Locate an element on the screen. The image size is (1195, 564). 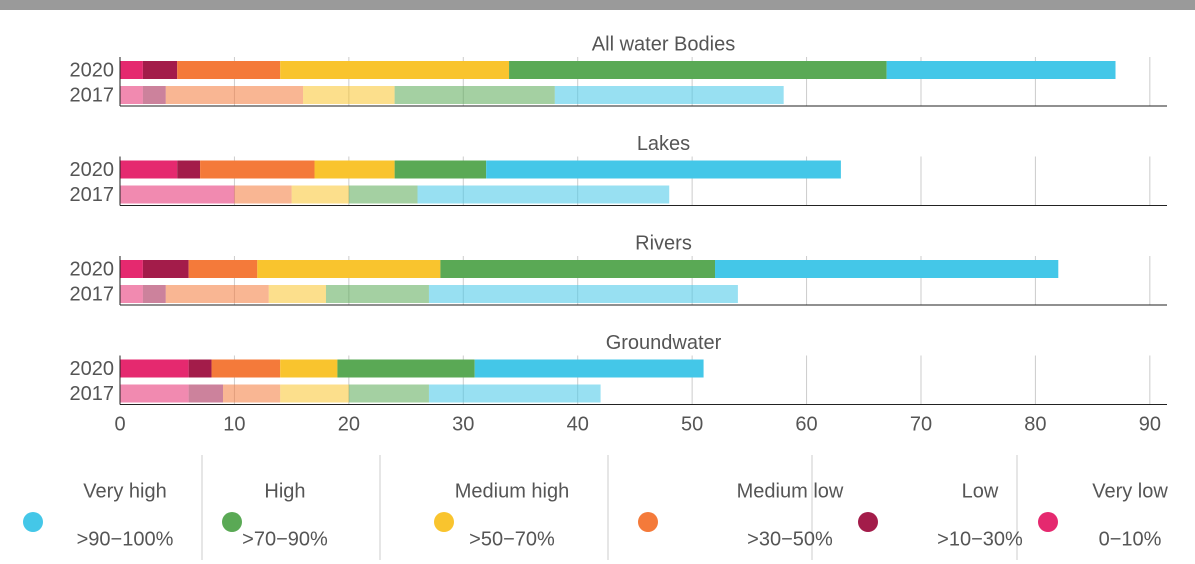
legend-name: High is located at coordinates (284, 491).